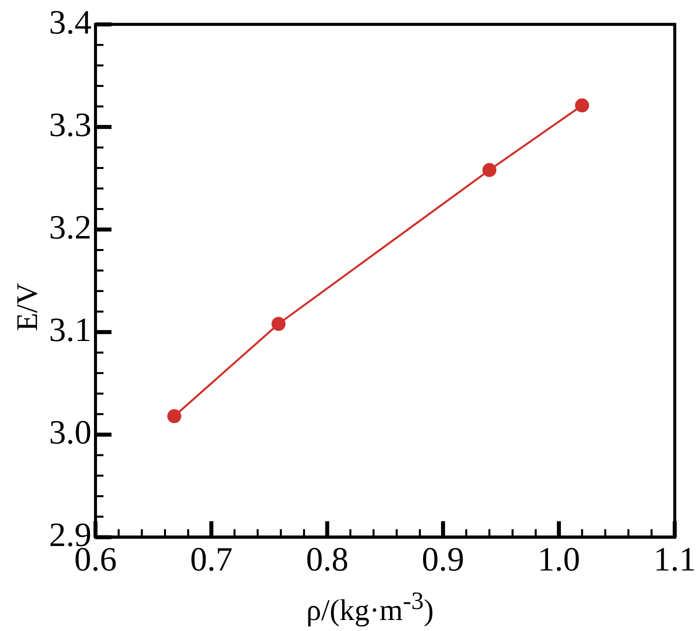 This screenshot has height=631, width=700. What do you see at coordinates (70, 433) in the screenshot?
I see `y-tick-label: 3.0` at bounding box center [70, 433].